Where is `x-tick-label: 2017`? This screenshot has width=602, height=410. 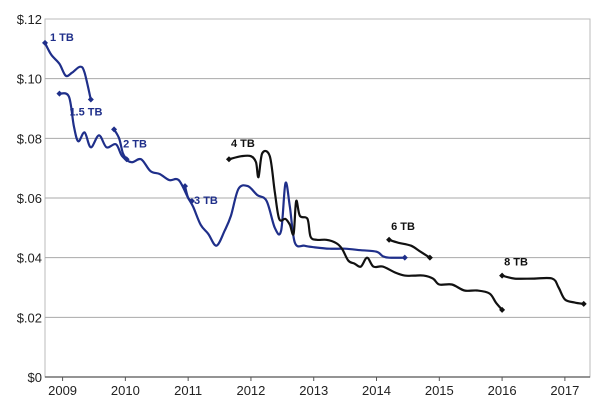
x-tick-label: 2017 is located at coordinates (564, 390).